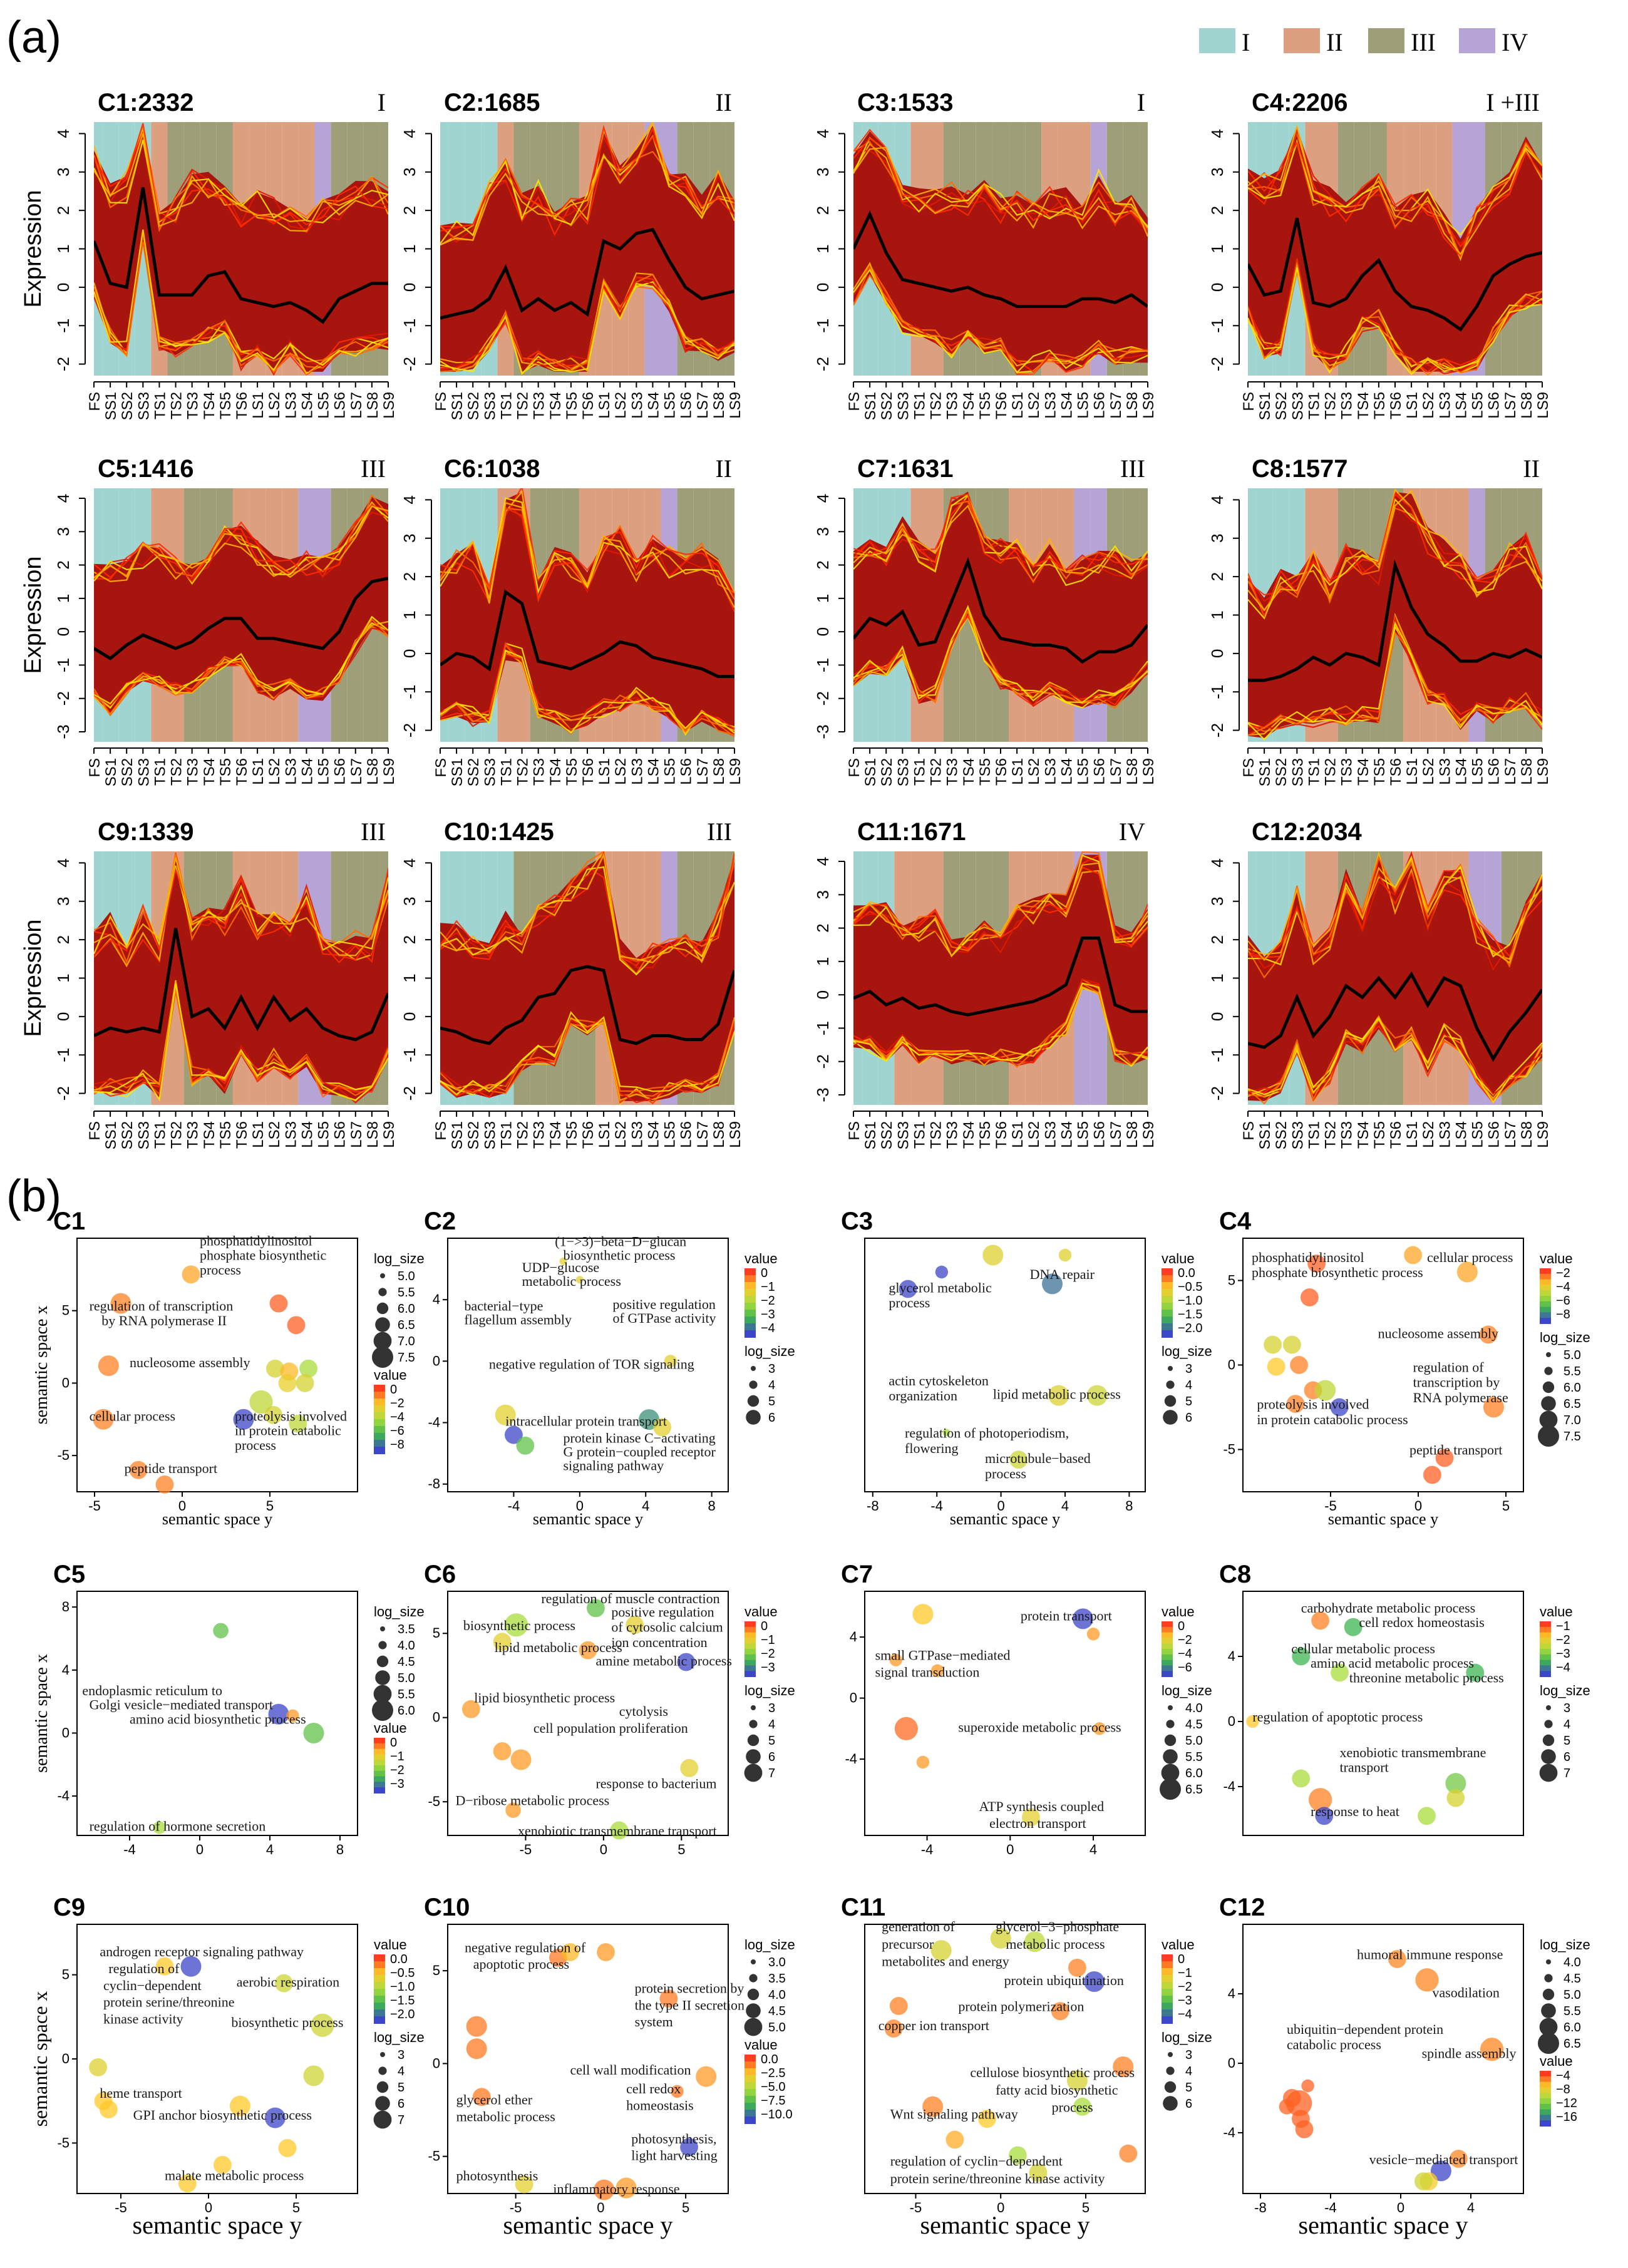 The width and height of the screenshot is (1628, 2268). I want to click on x-tick-label: TS6, so click(1396, 772).